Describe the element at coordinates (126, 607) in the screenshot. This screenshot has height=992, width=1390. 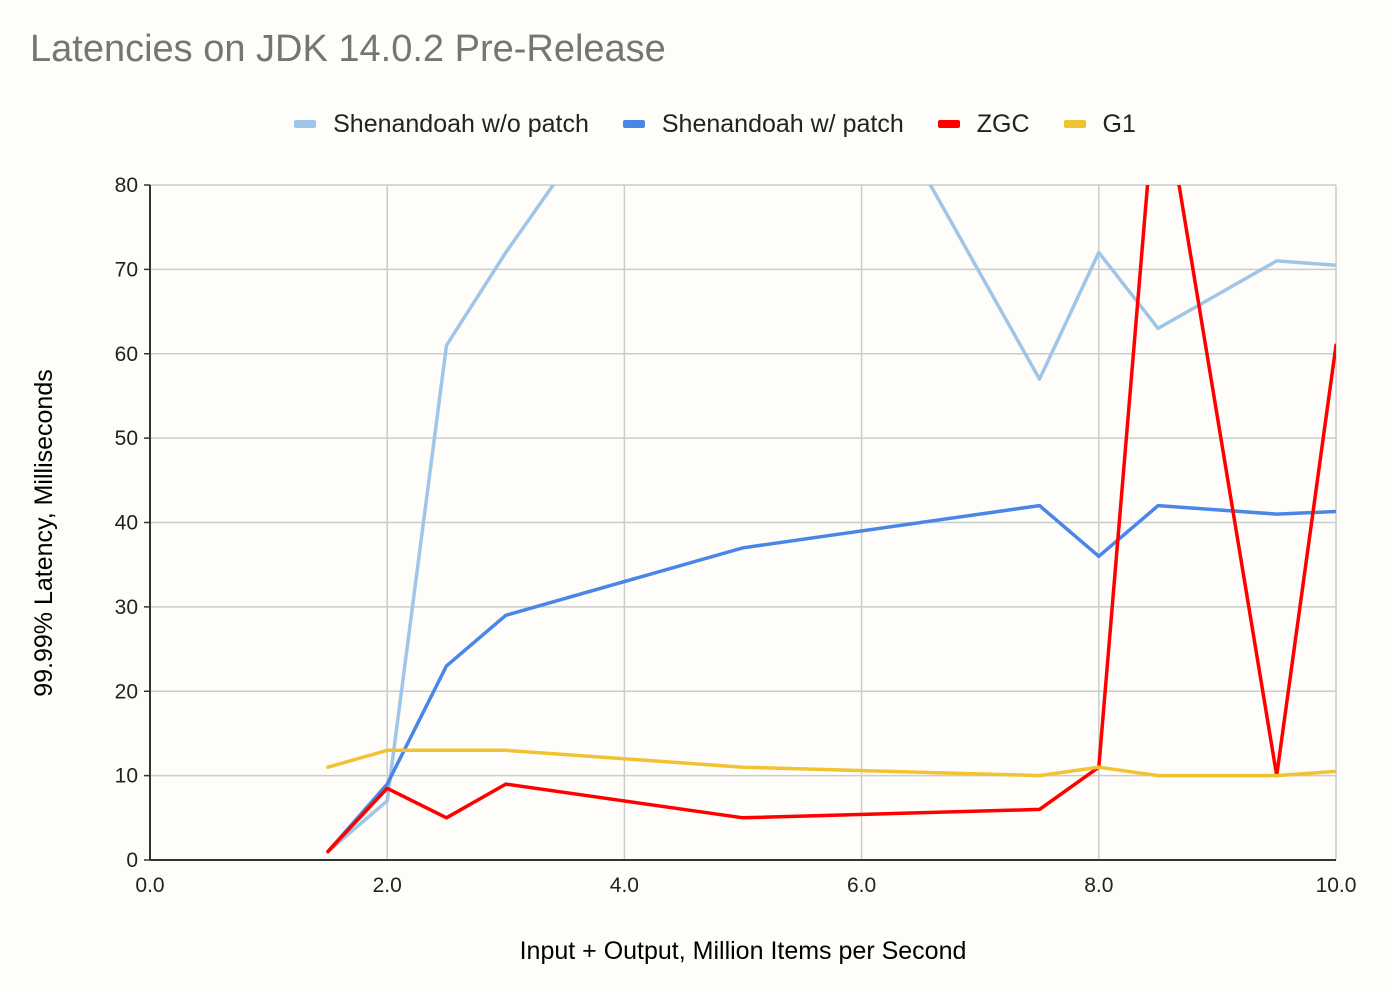
I see `y-tick-label: 30` at that location.